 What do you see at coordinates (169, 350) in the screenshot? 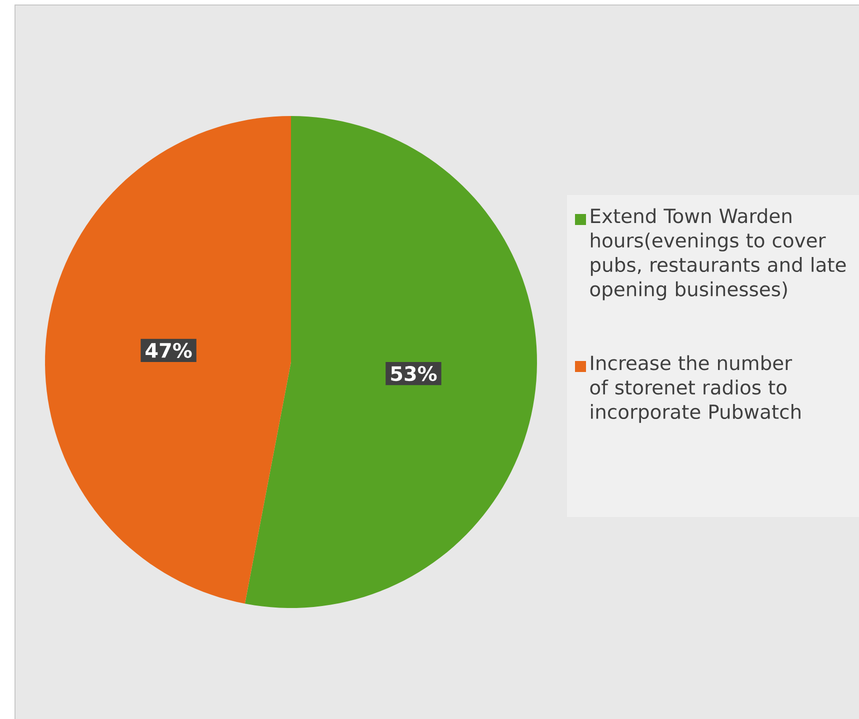
I see `data-label: 47%` at bounding box center [169, 350].